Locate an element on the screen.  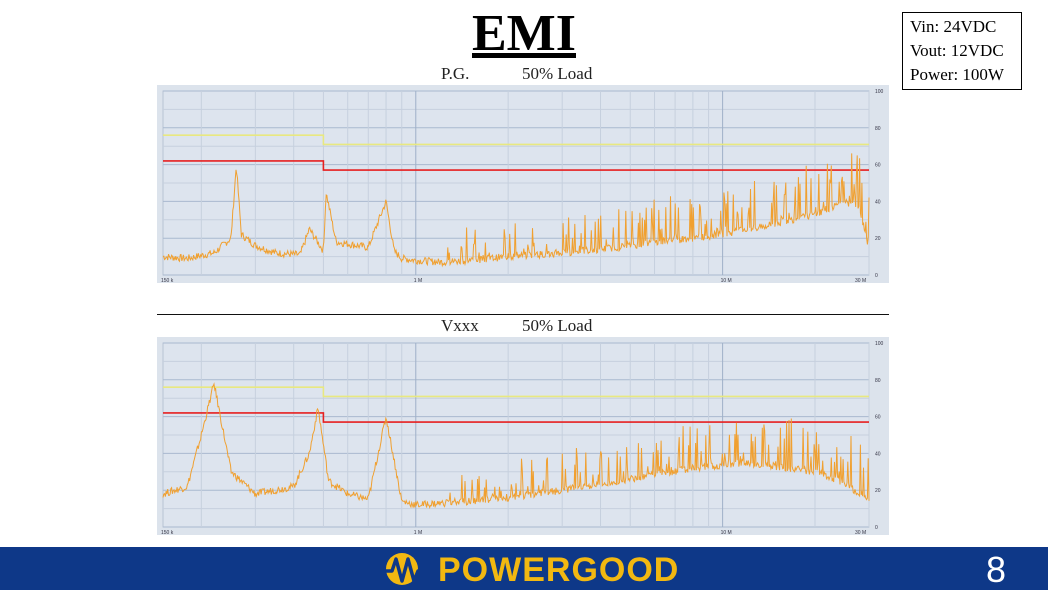
spec-vin: Vin: 24VDC is located at coordinates (953, 26).